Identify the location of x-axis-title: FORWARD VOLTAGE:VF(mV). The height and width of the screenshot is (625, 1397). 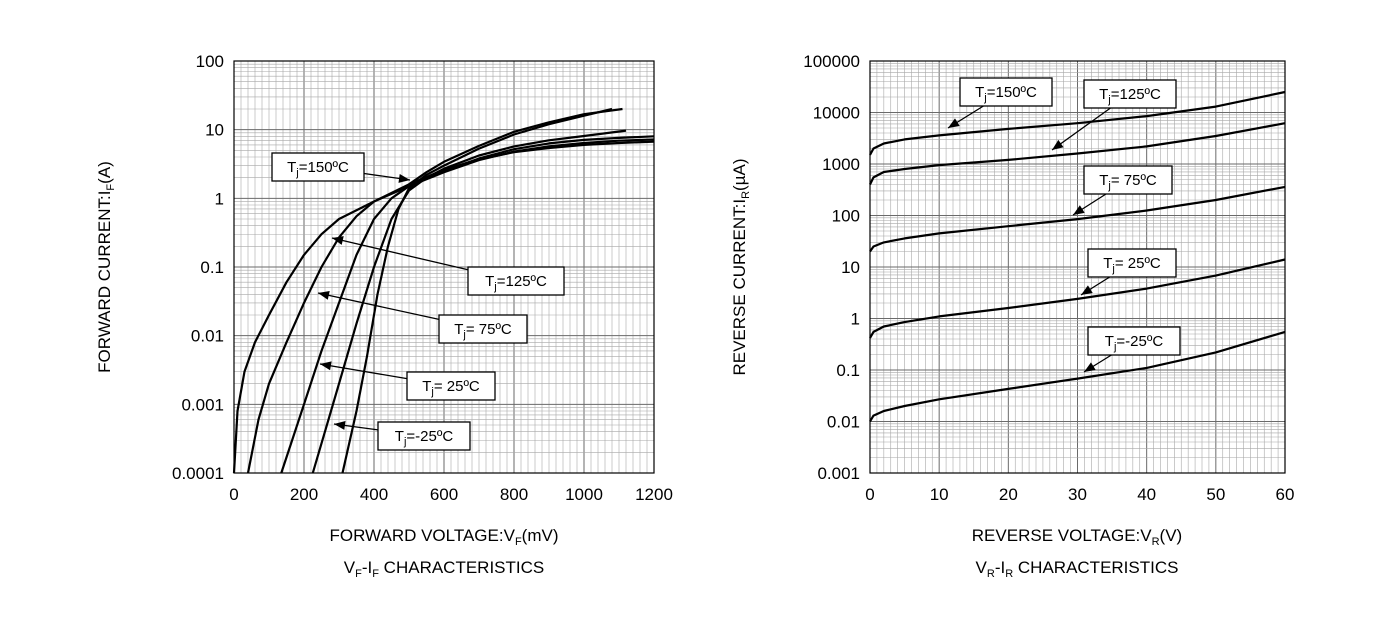
(443, 537).